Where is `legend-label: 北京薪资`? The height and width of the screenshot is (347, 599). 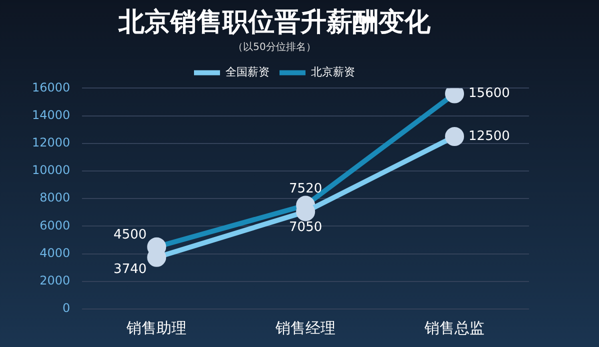 legend-label: 北京薪资 is located at coordinates (333, 72).